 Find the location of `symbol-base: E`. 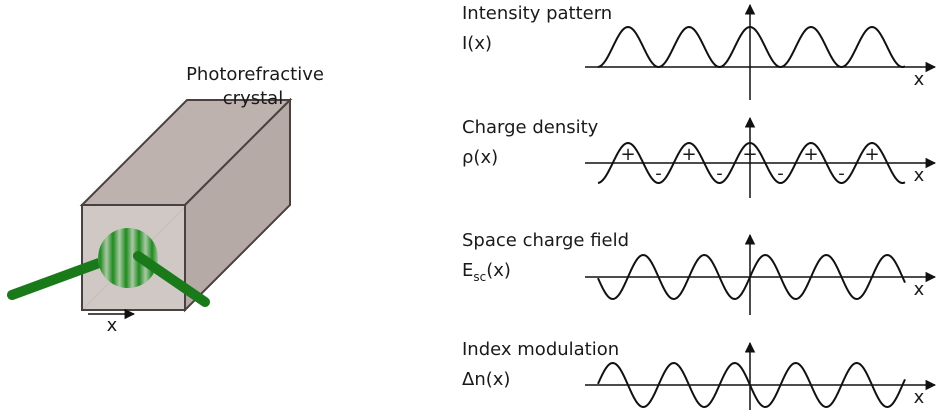

symbol-base: E is located at coordinates (467, 270).